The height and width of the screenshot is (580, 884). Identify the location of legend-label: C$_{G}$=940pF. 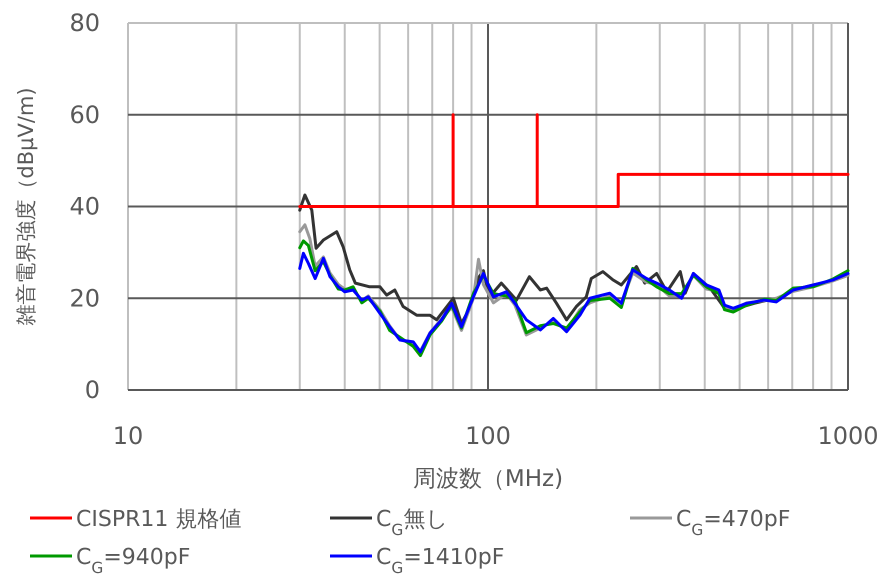
(133, 561).